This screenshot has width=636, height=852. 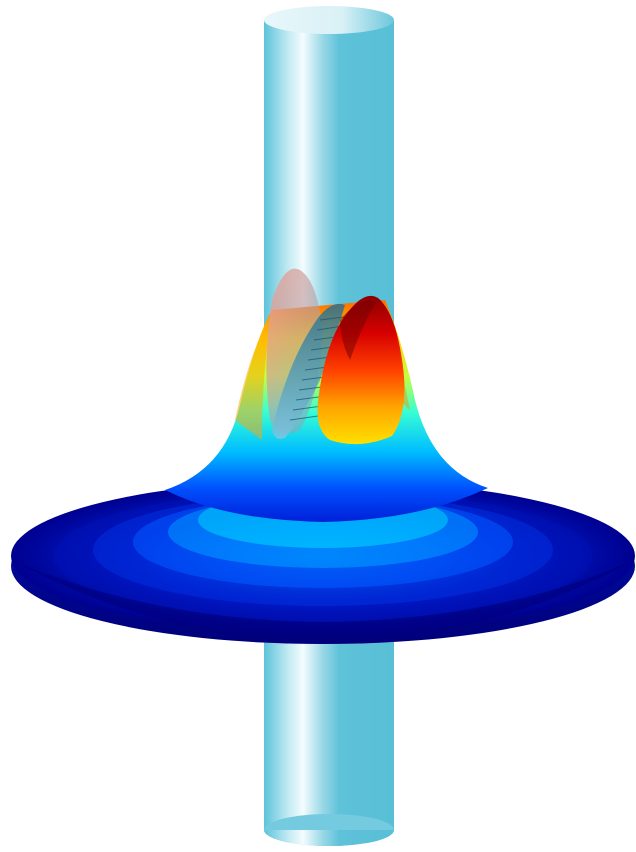 What do you see at coordinates (361, 370) in the screenshot?
I see `hot-peak` at bounding box center [361, 370].